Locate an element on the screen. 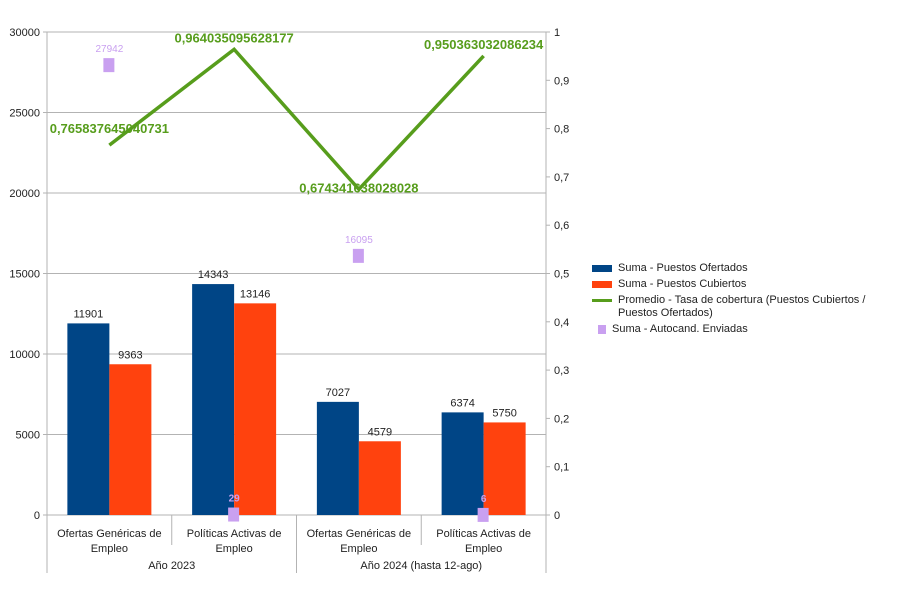 The width and height of the screenshot is (901, 607). legend-label: Suma - Autocand. Enviadas is located at coordinates (680, 329).